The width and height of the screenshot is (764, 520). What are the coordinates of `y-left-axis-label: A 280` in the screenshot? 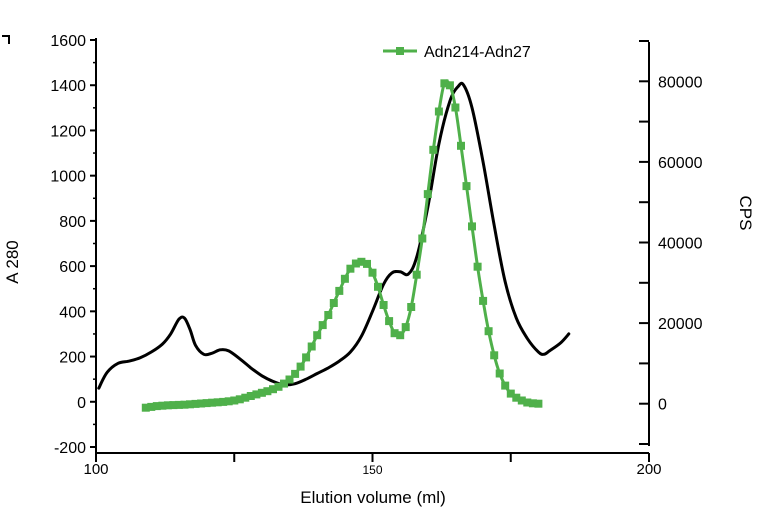 It's located at (12, 262).